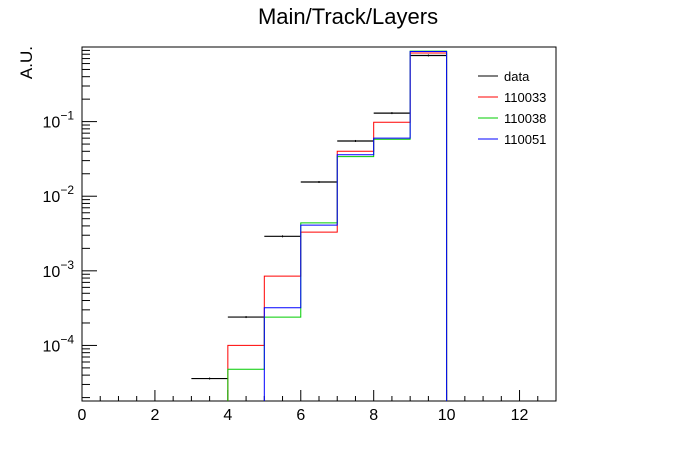 This screenshot has height=472, width=696. What do you see at coordinates (26, 62) in the screenshot?
I see `y-axis-label: A.U.` at bounding box center [26, 62].